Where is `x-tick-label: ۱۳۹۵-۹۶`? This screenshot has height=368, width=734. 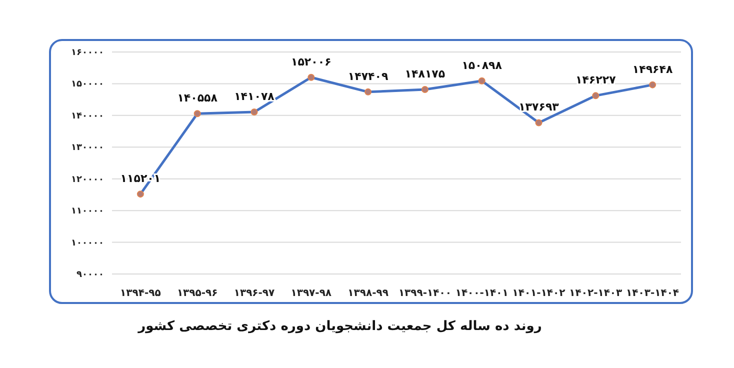 x-tick-label: ۱۳۹۵-۹۶ is located at coordinates (197, 293).